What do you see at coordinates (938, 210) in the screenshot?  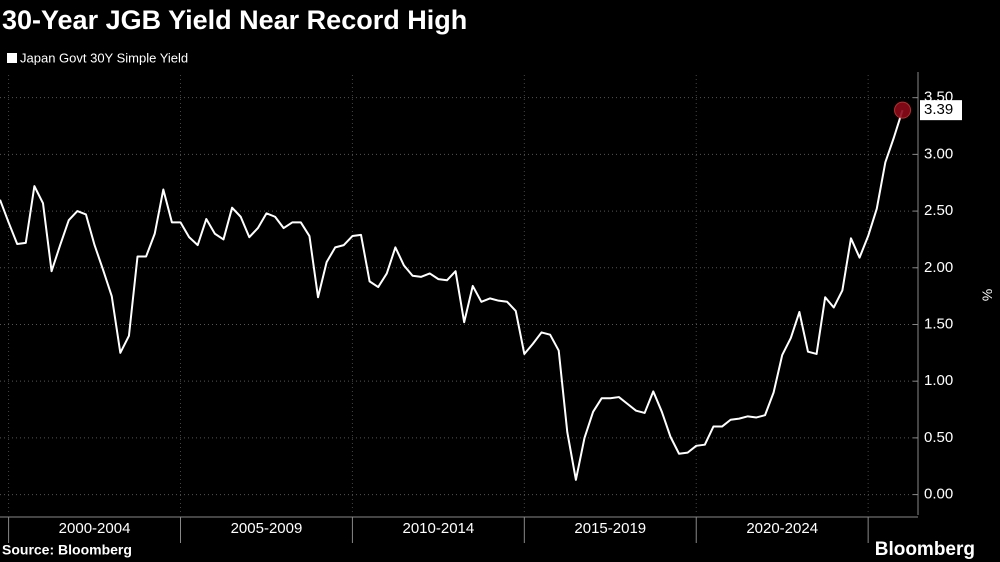 I see `y-tick-label: 2.50` at bounding box center [938, 210].